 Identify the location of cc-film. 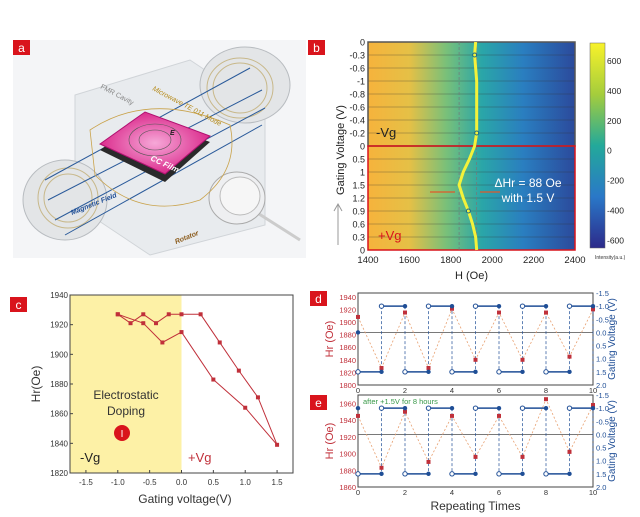
(155, 146).